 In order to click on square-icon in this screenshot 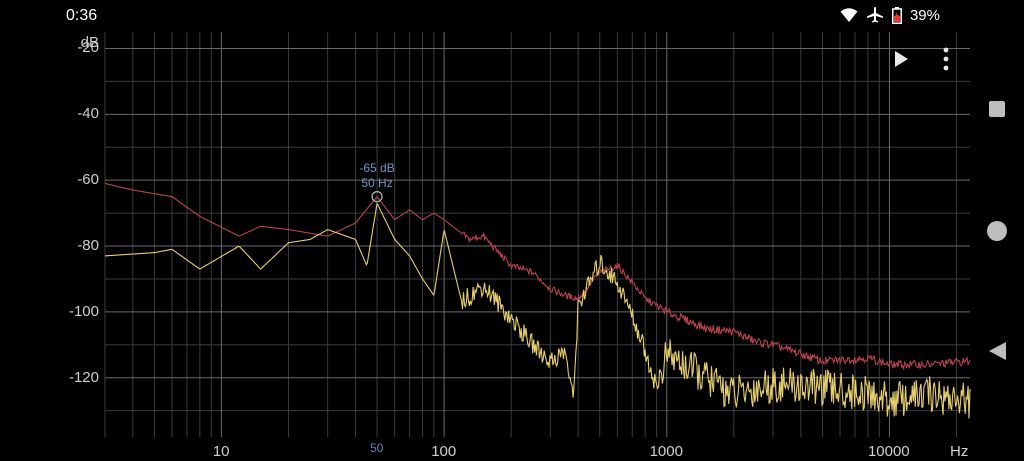, I will do `click(997, 109)`.